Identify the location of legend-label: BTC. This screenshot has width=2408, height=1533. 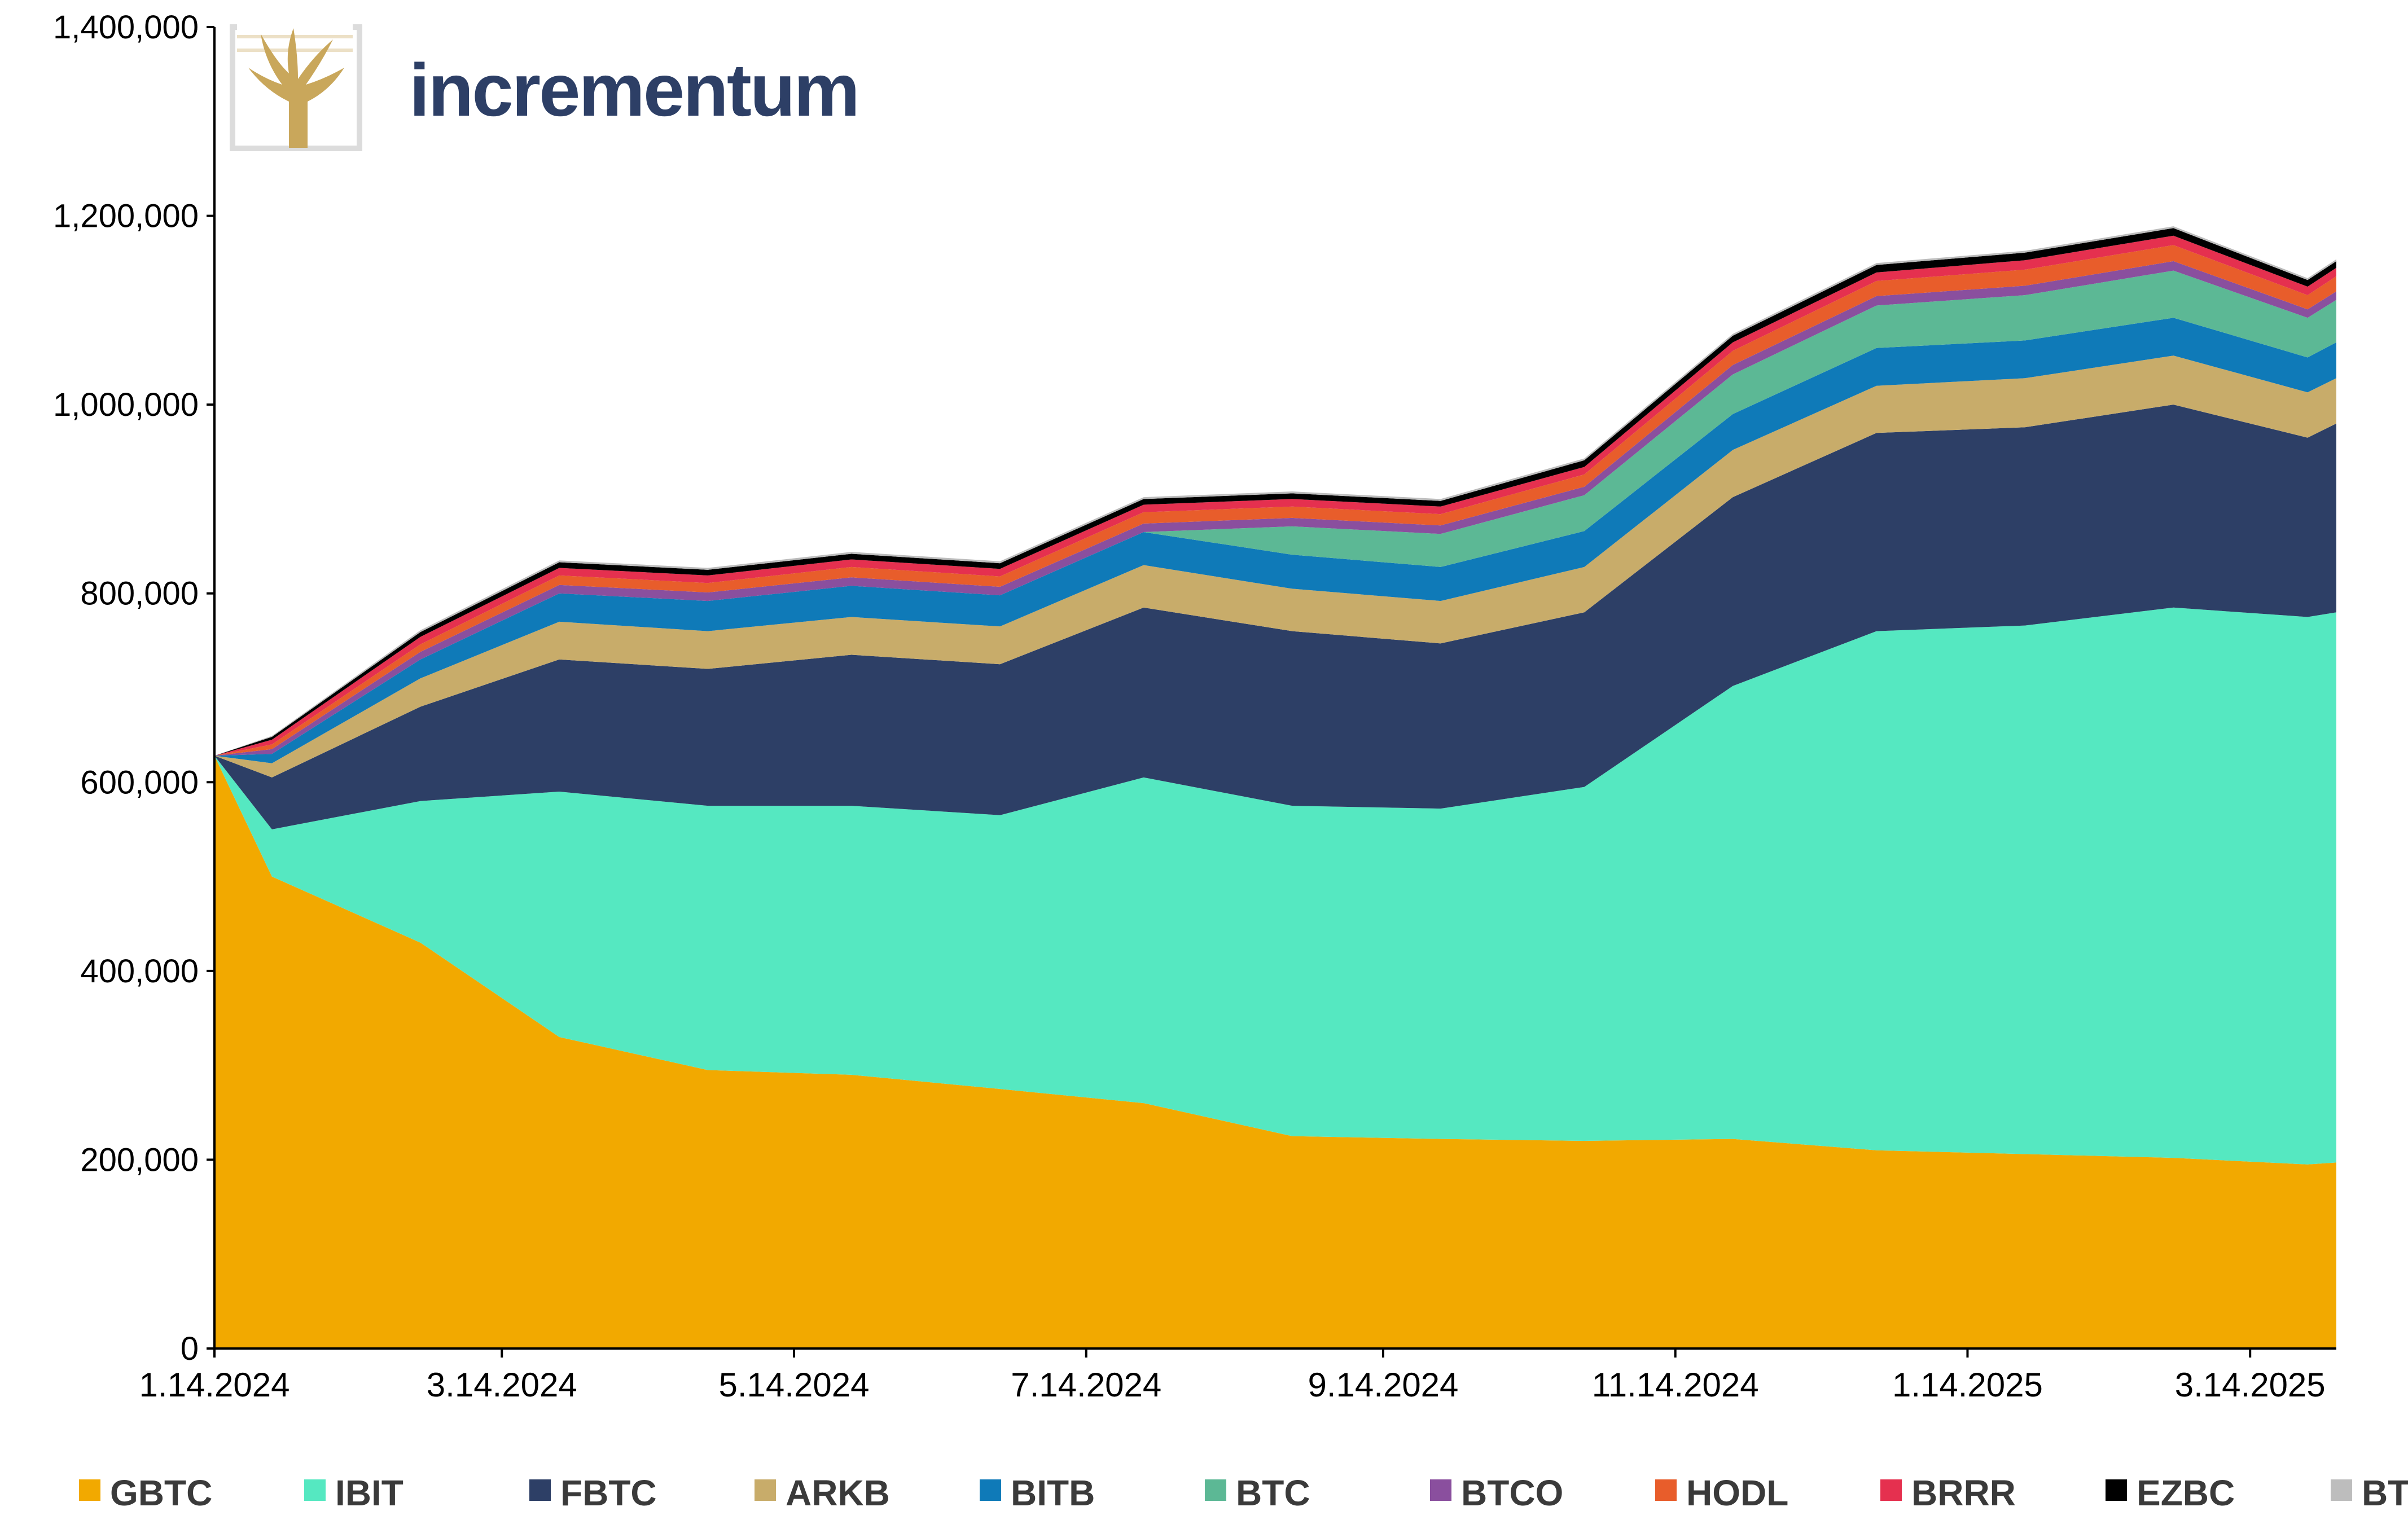
(1273, 1493).